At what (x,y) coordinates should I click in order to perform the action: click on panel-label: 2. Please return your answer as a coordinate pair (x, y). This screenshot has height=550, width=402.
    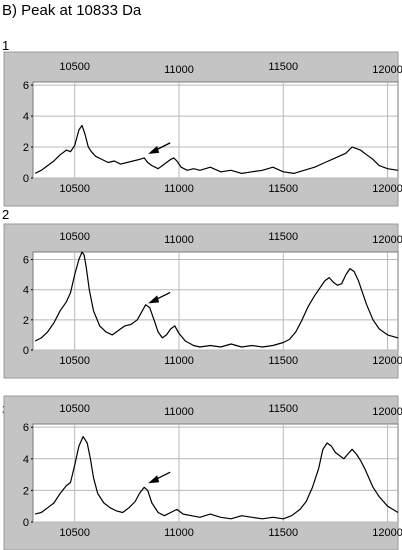
    Looking at the image, I should click on (5, 214).